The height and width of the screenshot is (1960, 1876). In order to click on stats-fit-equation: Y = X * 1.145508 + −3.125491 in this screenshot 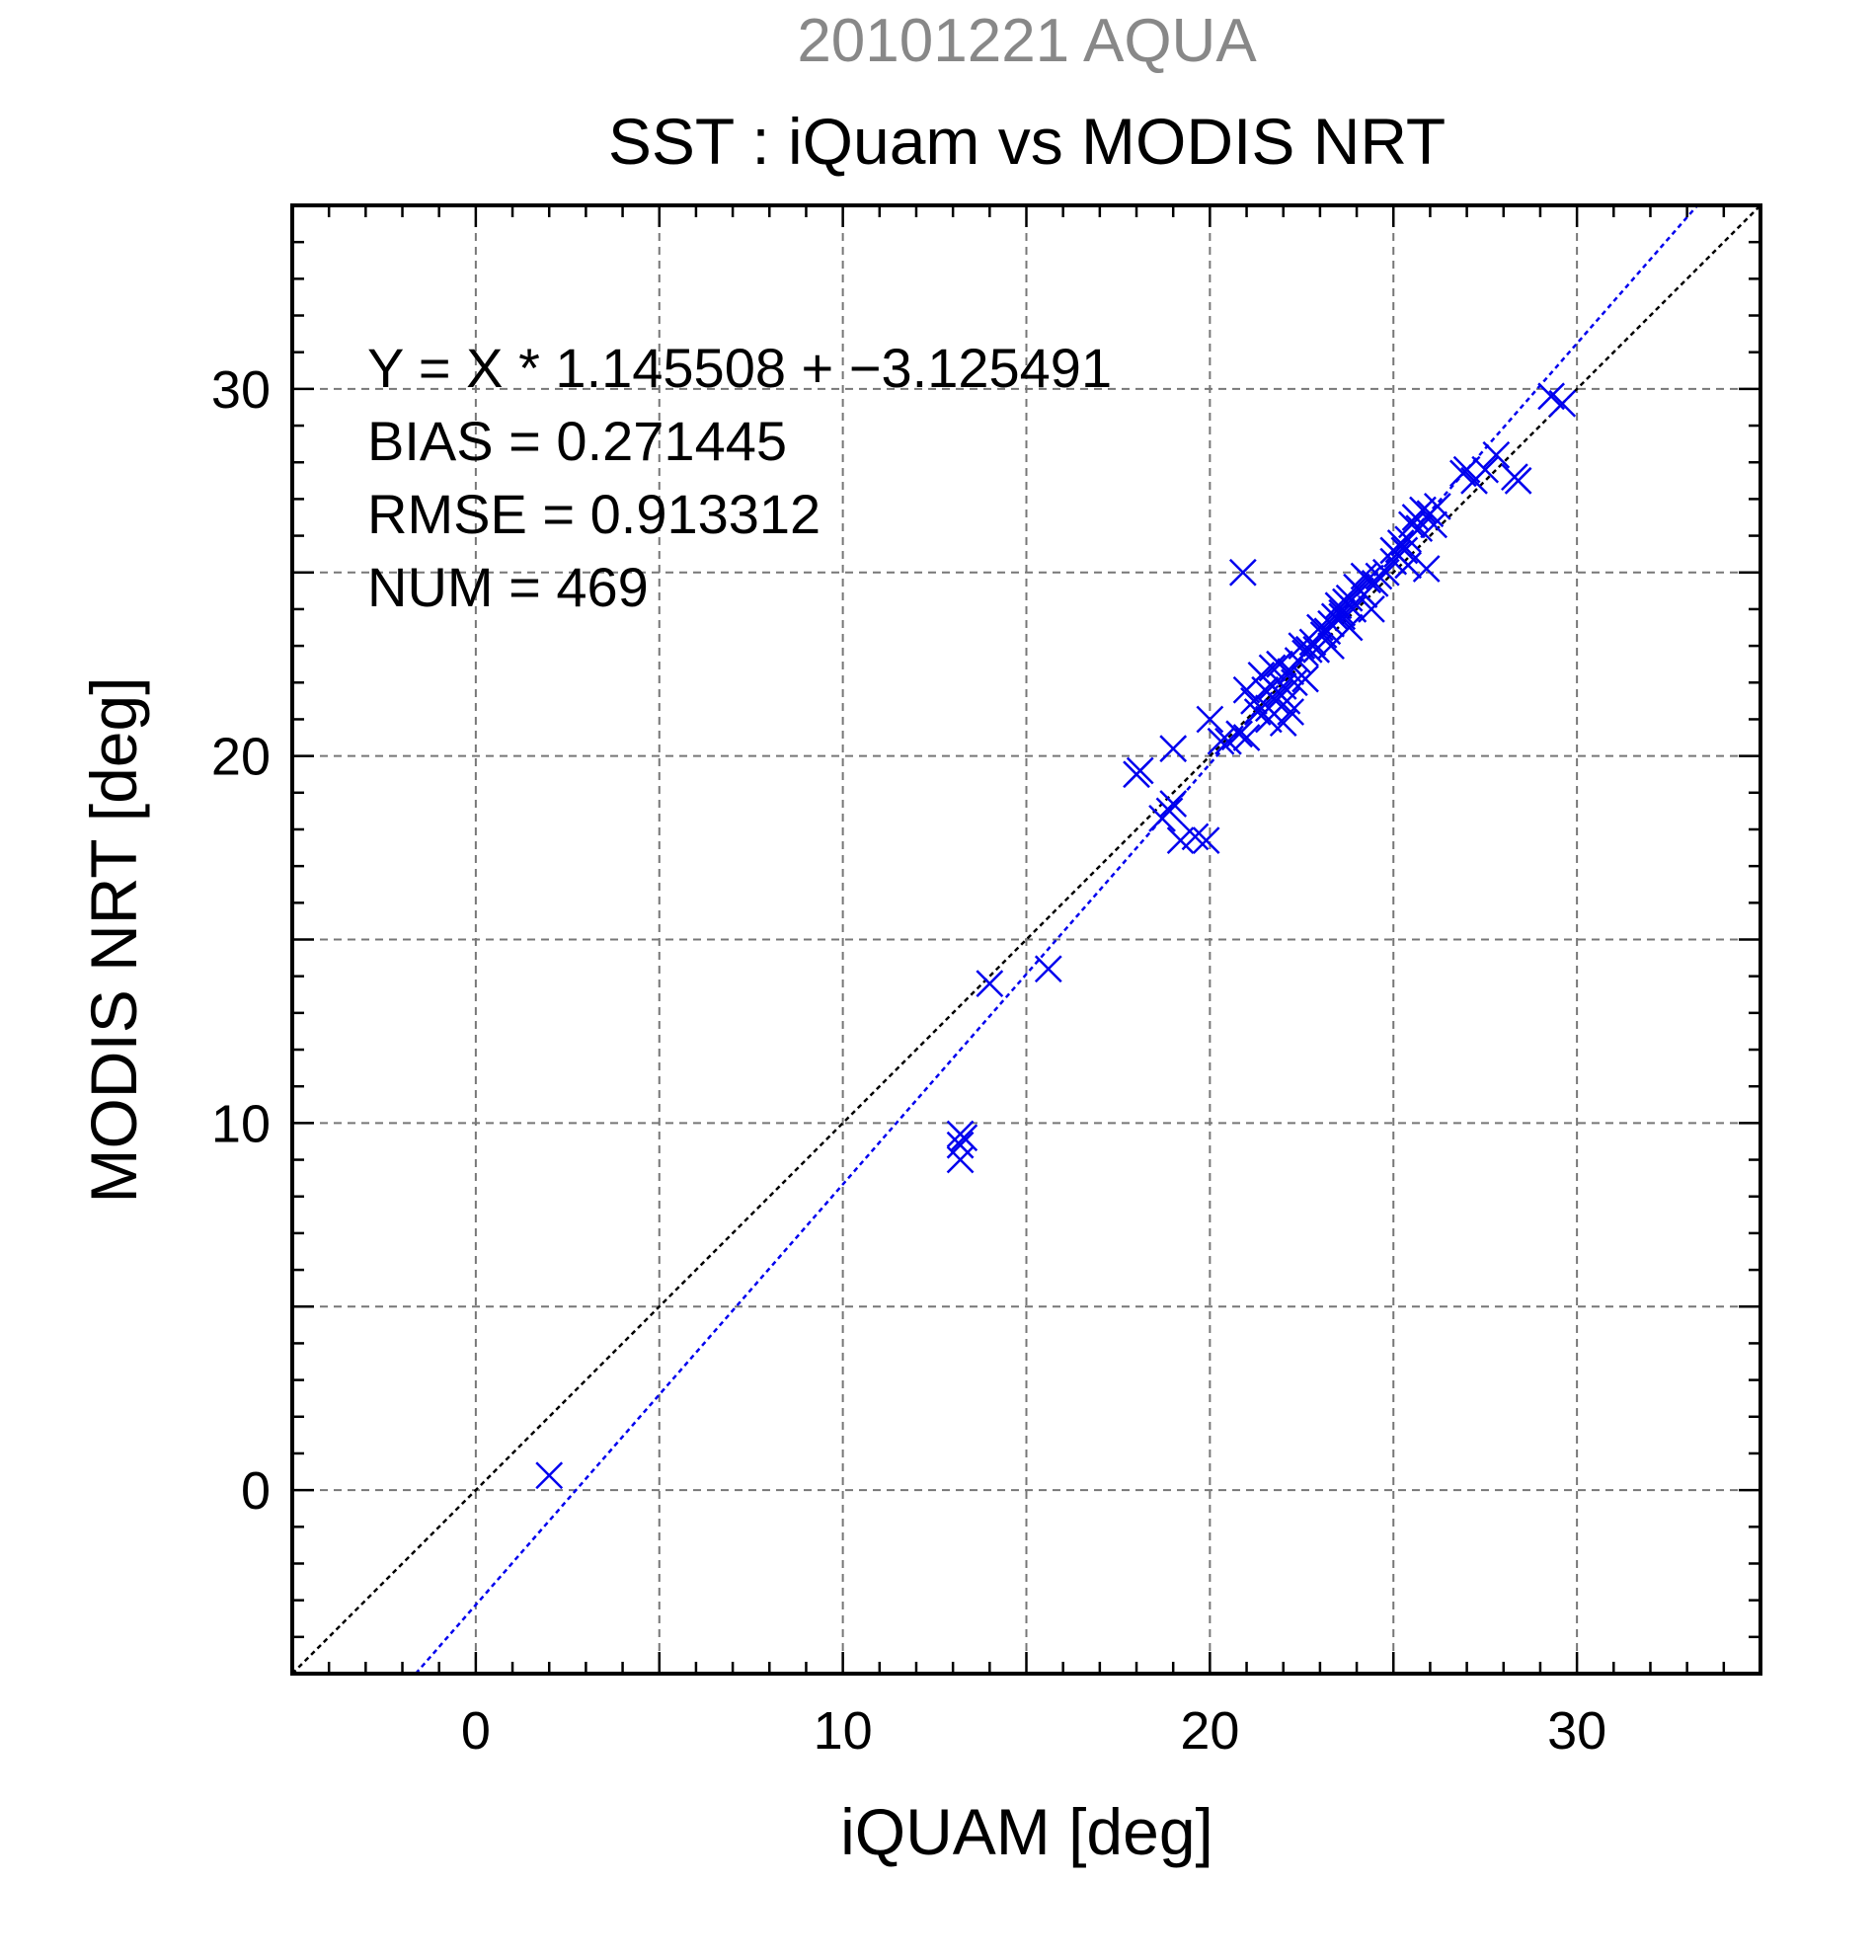, I will do `click(740, 368)`.